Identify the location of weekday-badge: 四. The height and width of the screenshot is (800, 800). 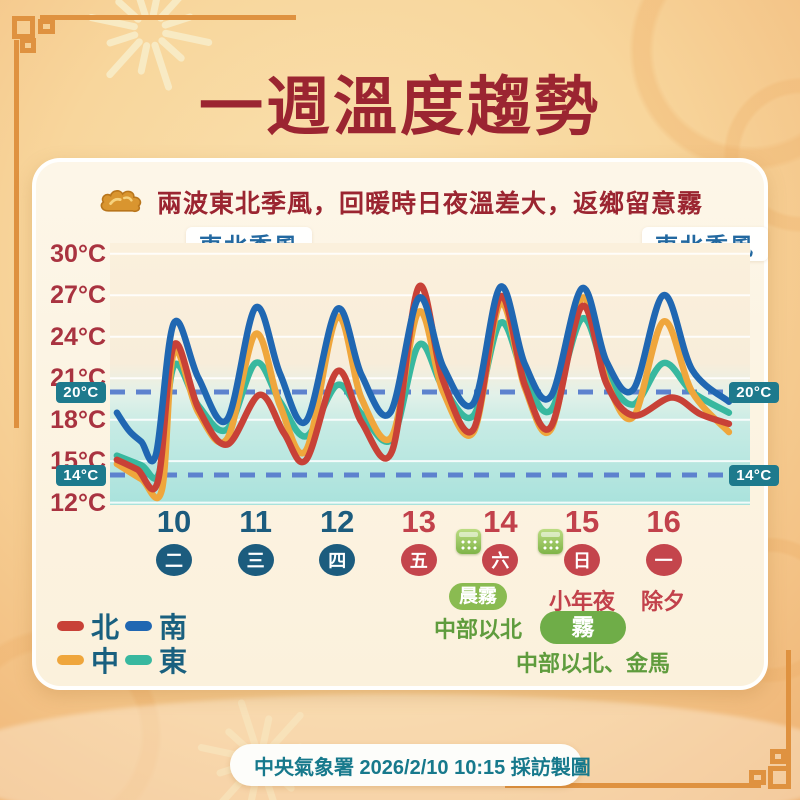
(337, 560).